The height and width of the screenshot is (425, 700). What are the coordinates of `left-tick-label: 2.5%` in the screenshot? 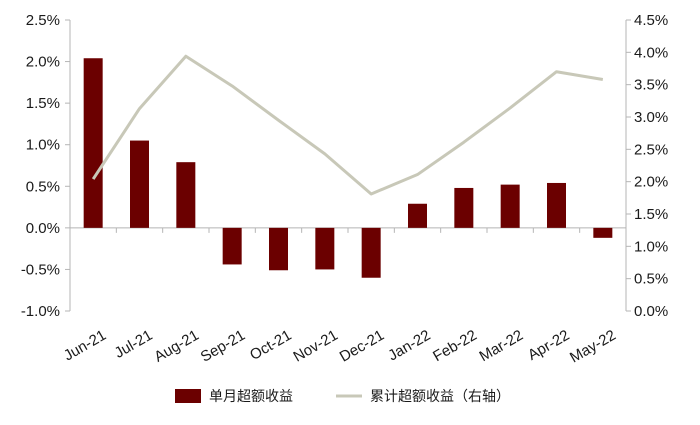 It's located at (43, 20).